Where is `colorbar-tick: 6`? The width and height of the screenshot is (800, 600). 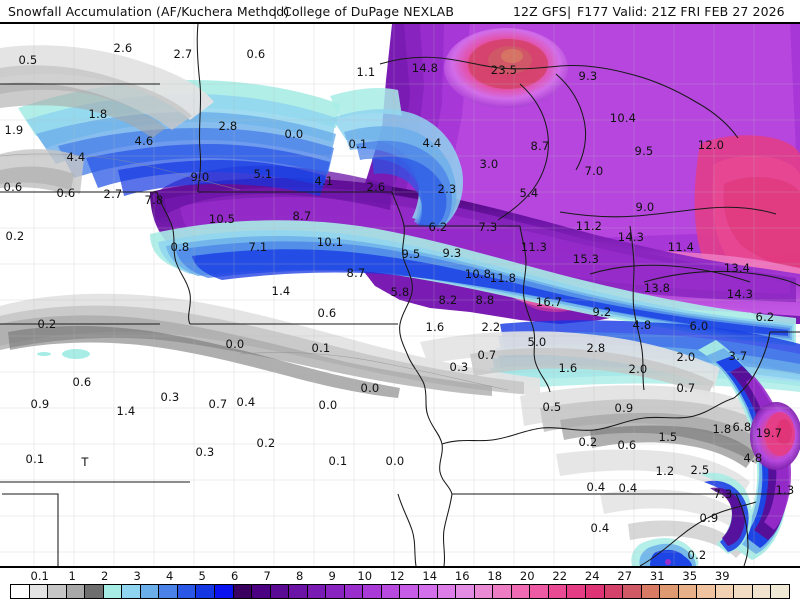
colorbar-tick: 6 is located at coordinates (235, 576).